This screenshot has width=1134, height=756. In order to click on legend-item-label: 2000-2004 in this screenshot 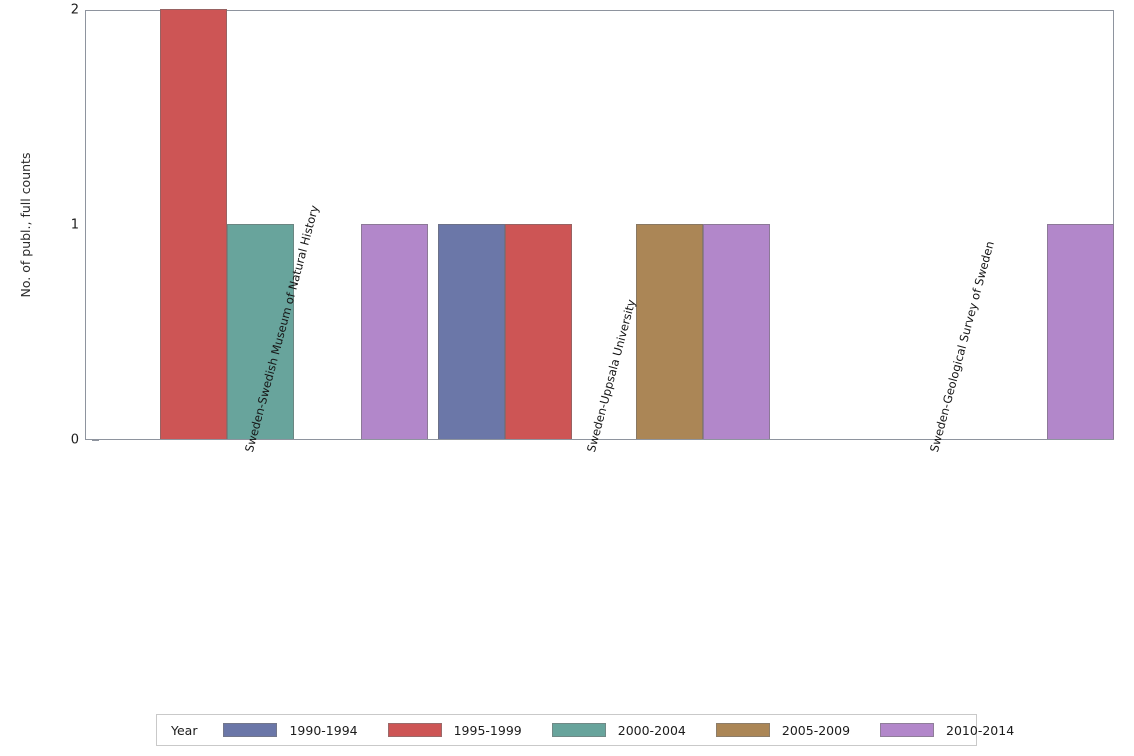, I will do `click(651, 730)`.